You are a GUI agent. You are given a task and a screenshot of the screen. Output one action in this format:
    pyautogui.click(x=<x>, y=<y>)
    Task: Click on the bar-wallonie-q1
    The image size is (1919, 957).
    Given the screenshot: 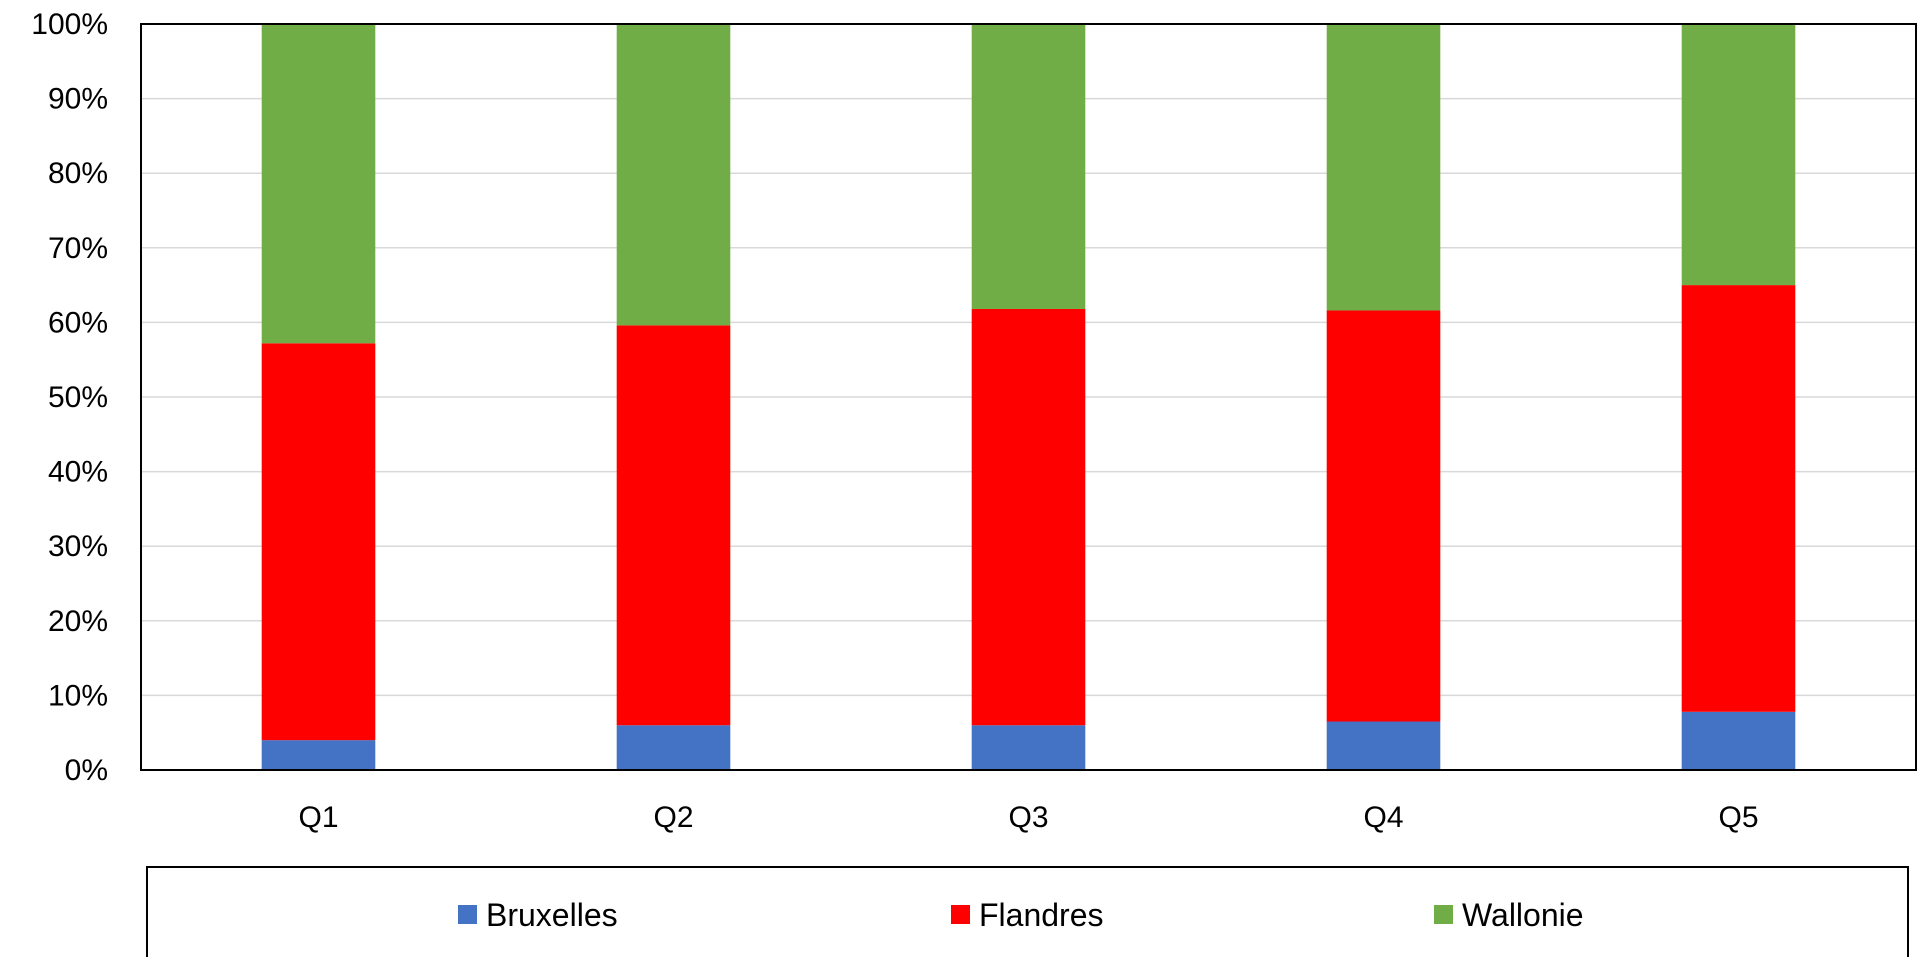 What is the action you would take?
    pyautogui.click(x=318, y=184)
    